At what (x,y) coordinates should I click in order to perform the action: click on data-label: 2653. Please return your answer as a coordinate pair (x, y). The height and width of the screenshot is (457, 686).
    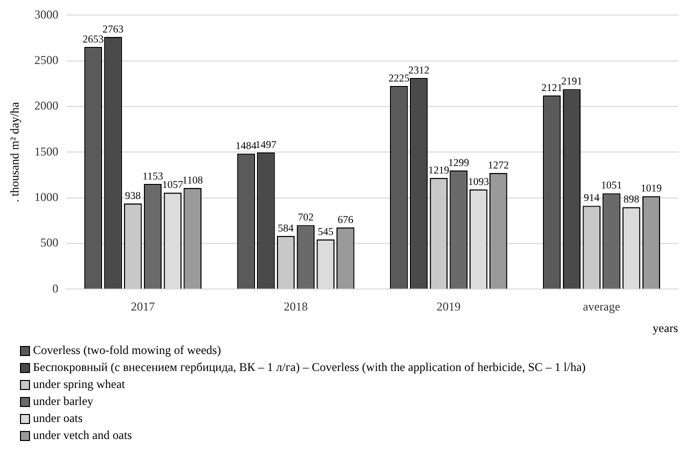
    Looking at the image, I should click on (93, 40).